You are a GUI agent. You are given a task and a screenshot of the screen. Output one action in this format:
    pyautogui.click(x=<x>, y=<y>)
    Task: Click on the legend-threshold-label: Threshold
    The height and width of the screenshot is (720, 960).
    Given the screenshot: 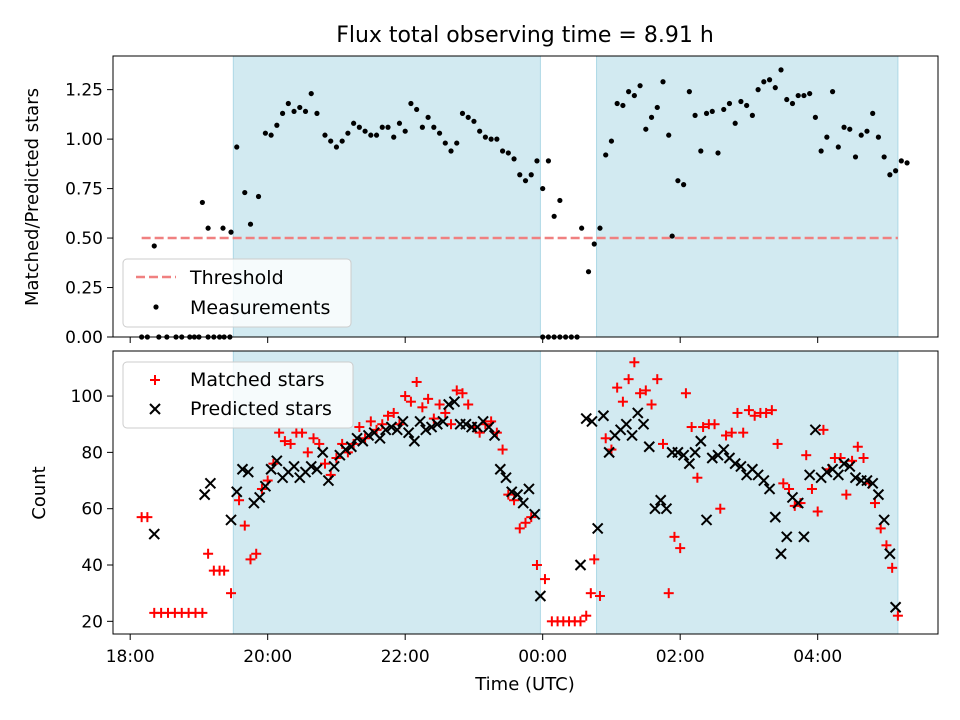 What is the action you would take?
    pyautogui.click(x=236, y=278)
    